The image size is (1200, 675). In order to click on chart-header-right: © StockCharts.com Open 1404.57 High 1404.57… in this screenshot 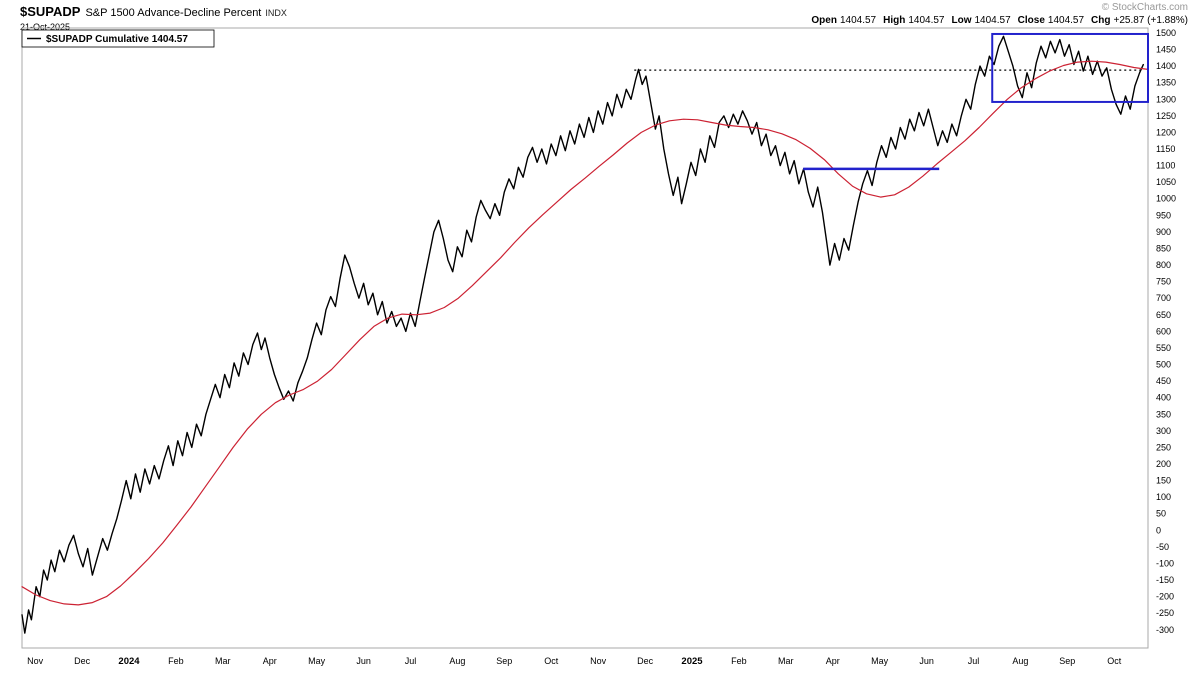, I will do `click(996, 14)`.